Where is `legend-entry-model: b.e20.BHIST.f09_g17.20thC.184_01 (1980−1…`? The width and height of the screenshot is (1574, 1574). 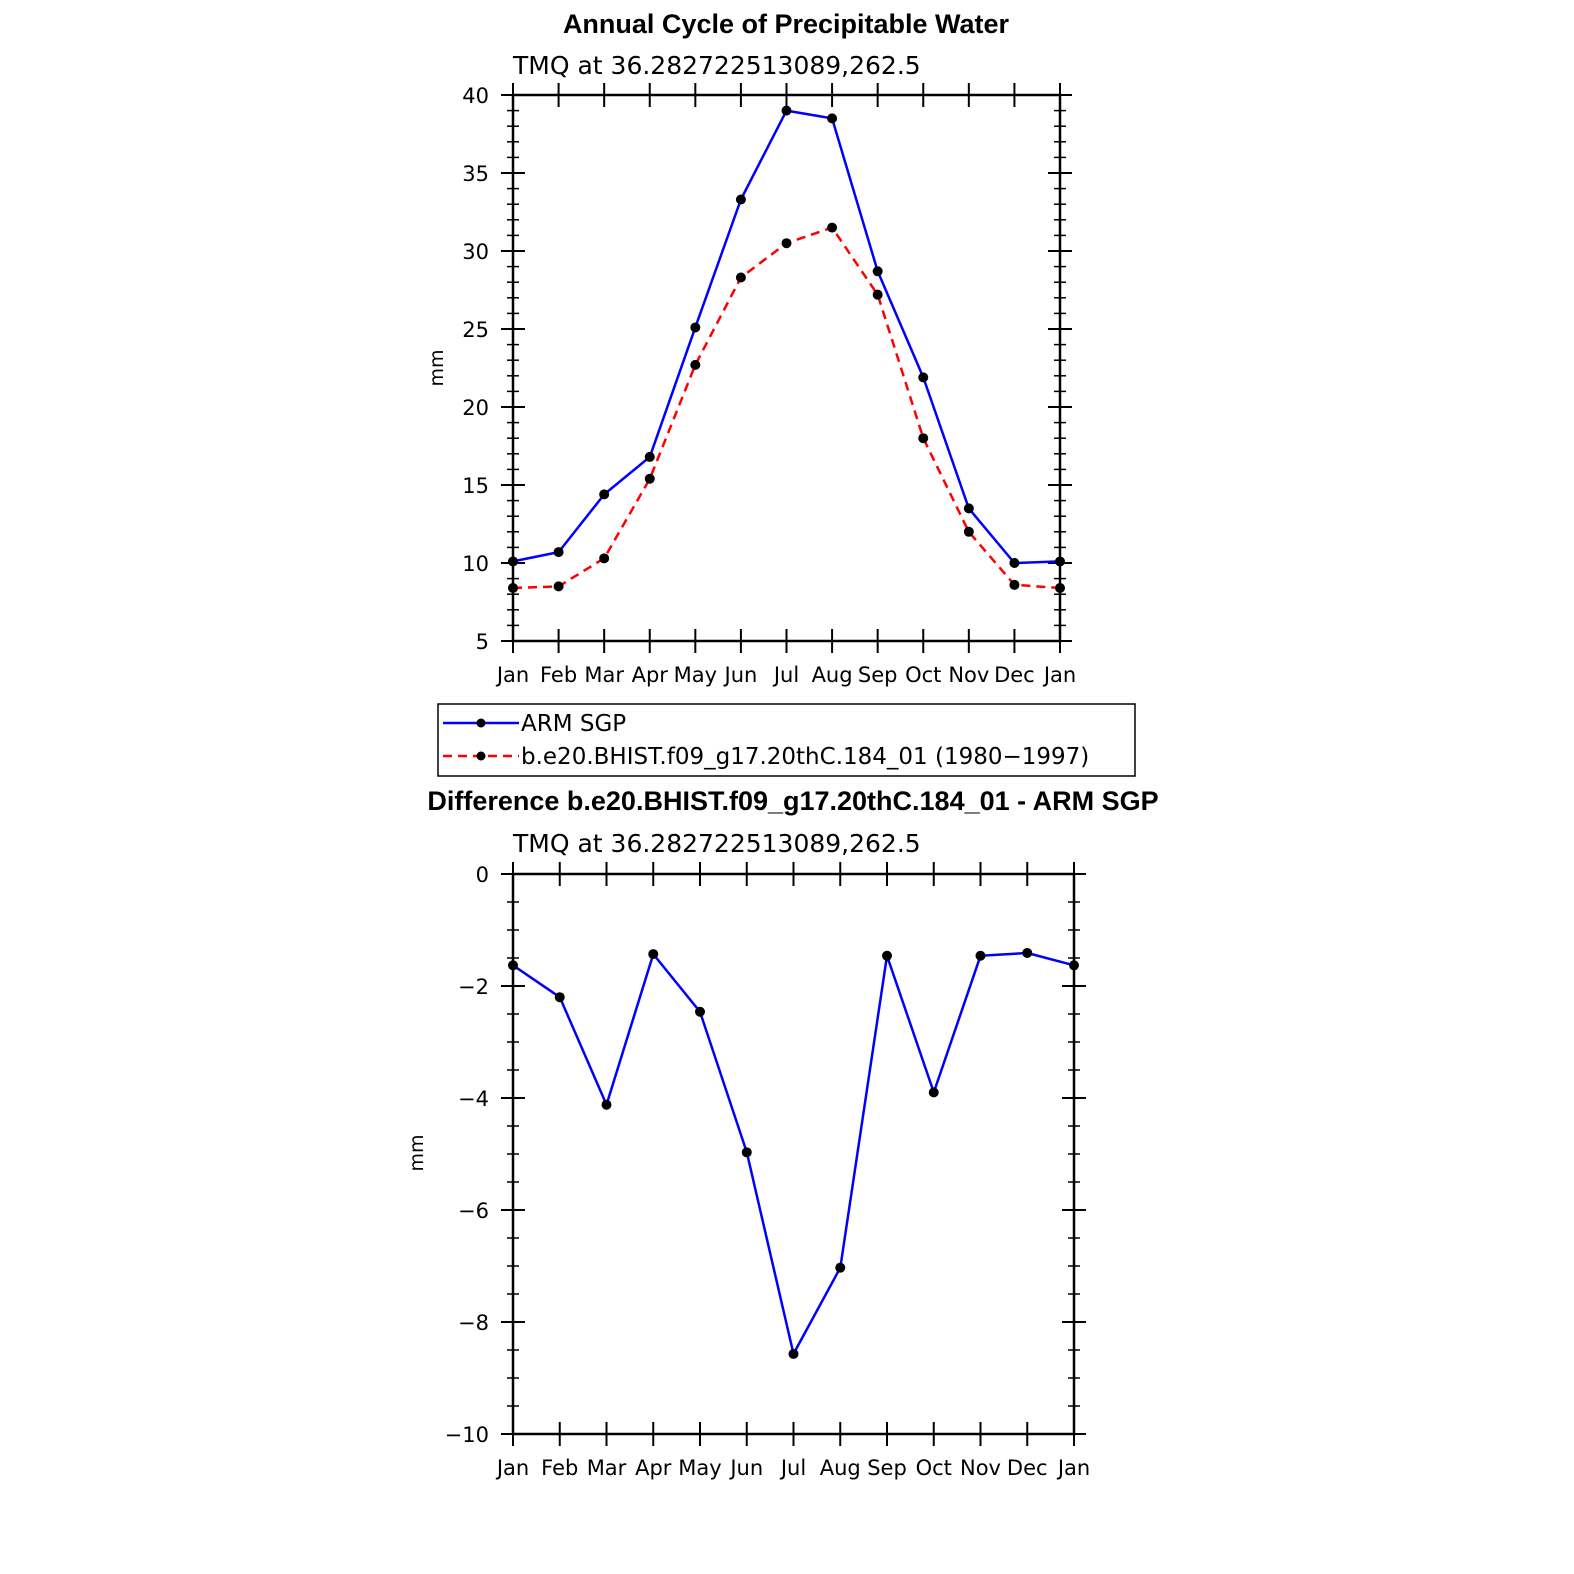 legend-entry-model: b.e20.BHIST.f09_g17.20thC.184_01 (1980−1… is located at coordinates (805, 757).